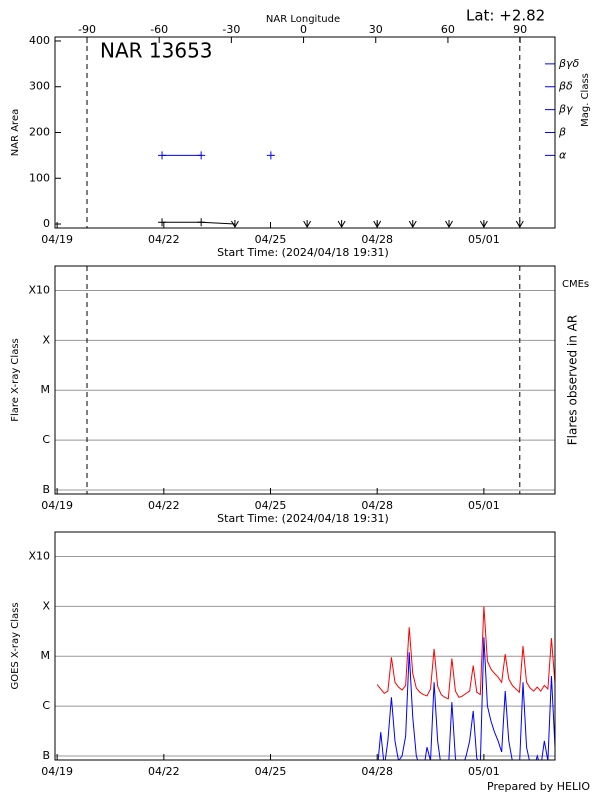  Describe the element at coordinates (505, 16) in the screenshot. I see `subtitle: Lat: +2.82` at that location.